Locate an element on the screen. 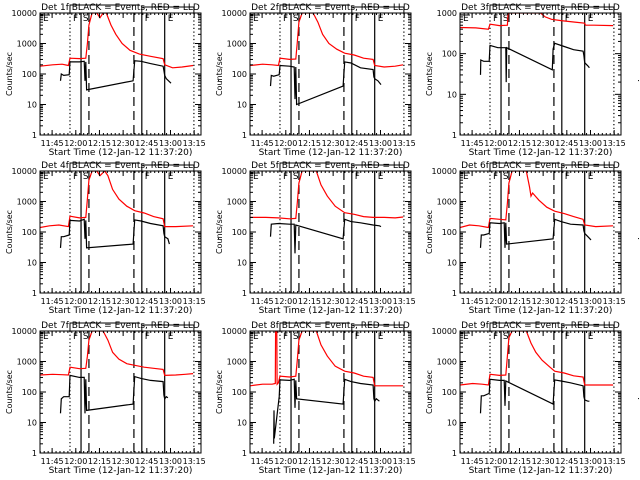 This screenshot has width=640, height=480. panel-title: Det 4f BLACK = Events, RED = LLD is located at coordinates (120, 166).